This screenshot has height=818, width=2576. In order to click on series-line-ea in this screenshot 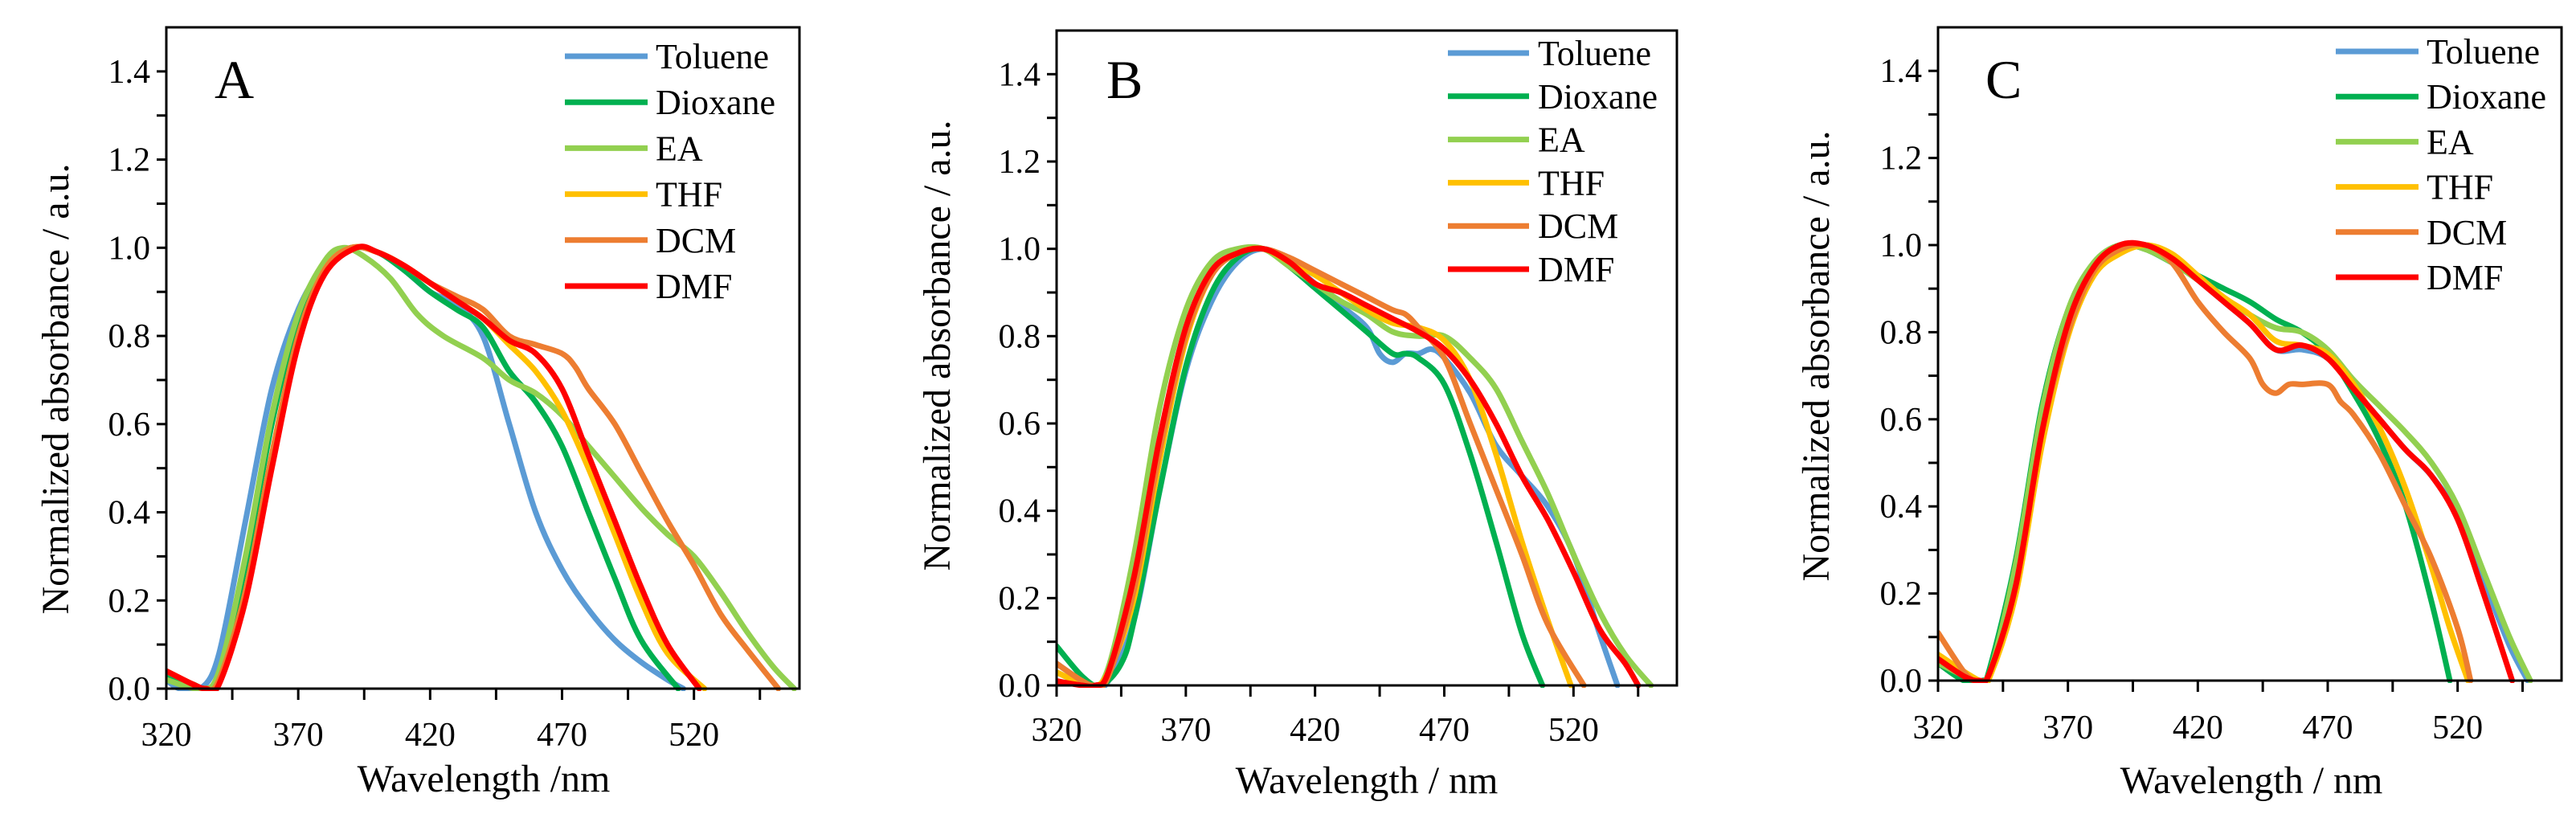, I will do `click(1356, 465)`.